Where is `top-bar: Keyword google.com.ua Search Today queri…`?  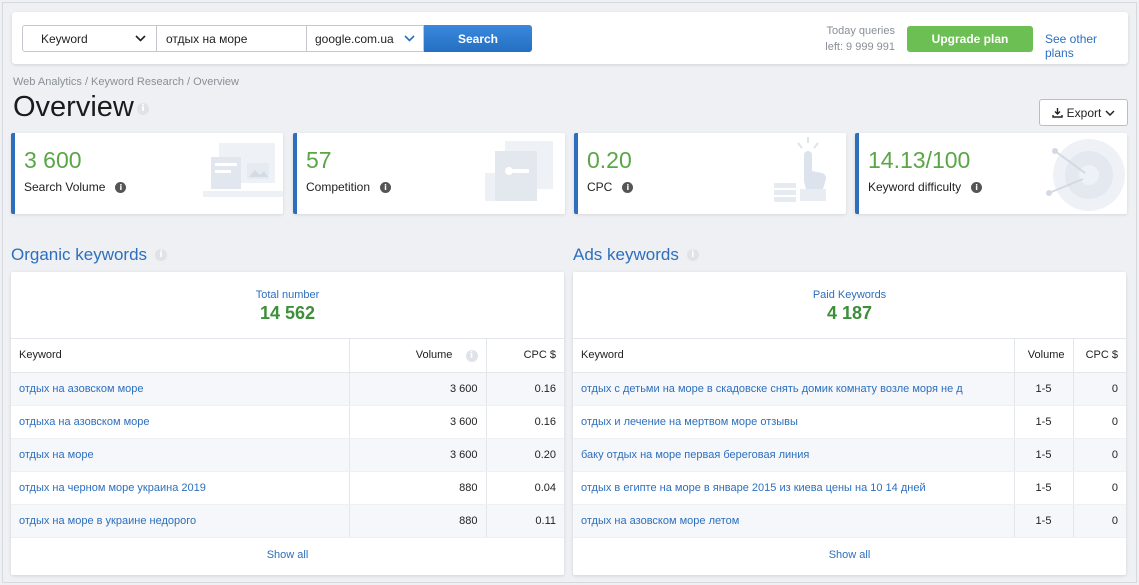
top-bar: Keyword google.com.ua Search Today queri… is located at coordinates (570, 38).